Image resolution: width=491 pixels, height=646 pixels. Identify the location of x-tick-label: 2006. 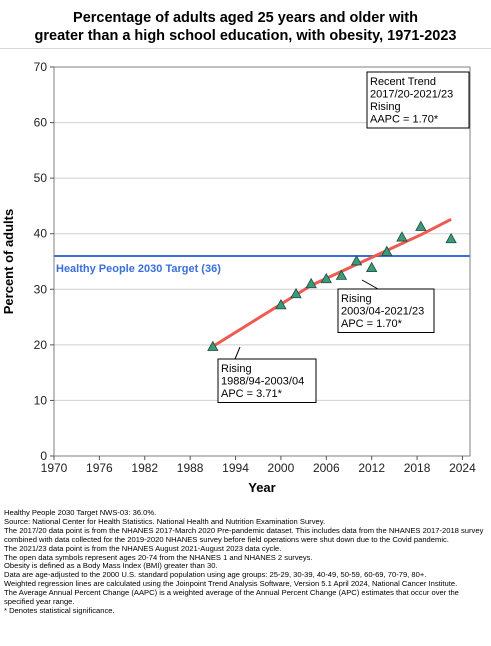
(326, 468).